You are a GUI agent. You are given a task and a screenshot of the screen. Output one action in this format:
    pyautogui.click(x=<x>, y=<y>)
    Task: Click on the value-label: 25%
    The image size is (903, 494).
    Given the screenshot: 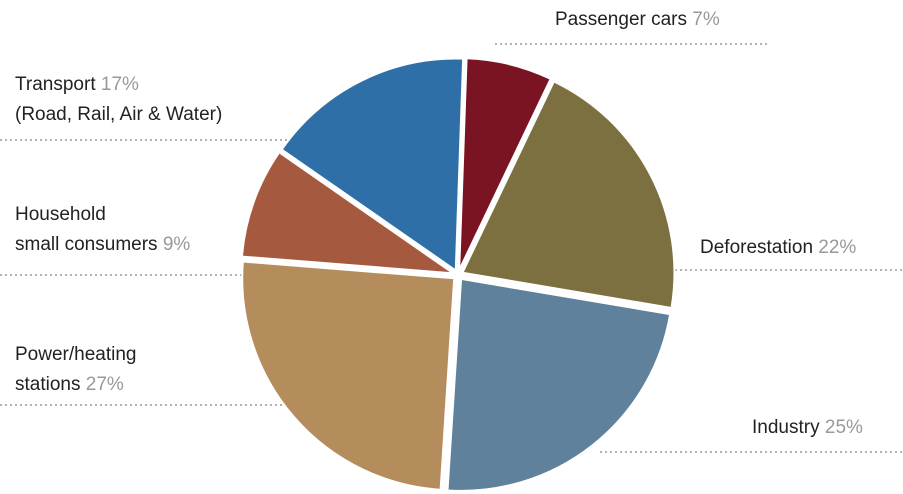 What is the action you would take?
    pyautogui.click(x=843, y=427)
    